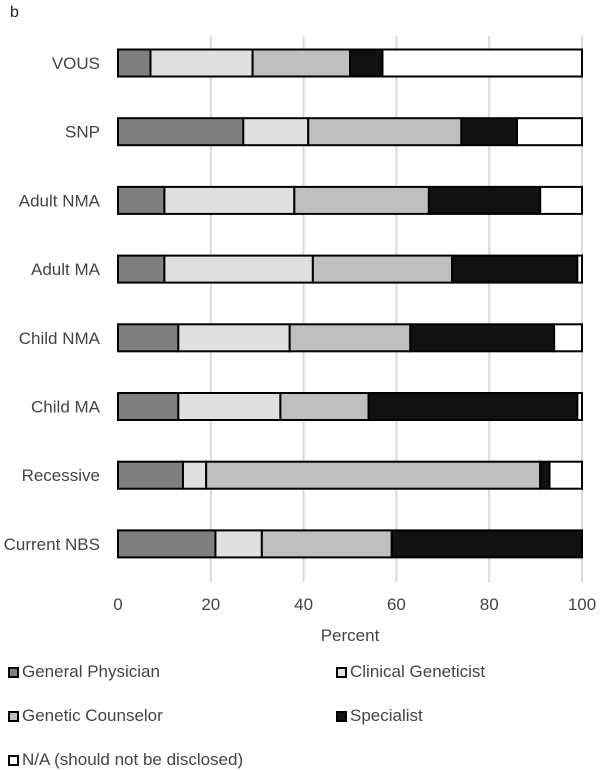 This screenshot has height=770, width=605. What do you see at coordinates (61, 475) in the screenshot?
I see `category-label: Recessive` at bounding box center [61, 475].